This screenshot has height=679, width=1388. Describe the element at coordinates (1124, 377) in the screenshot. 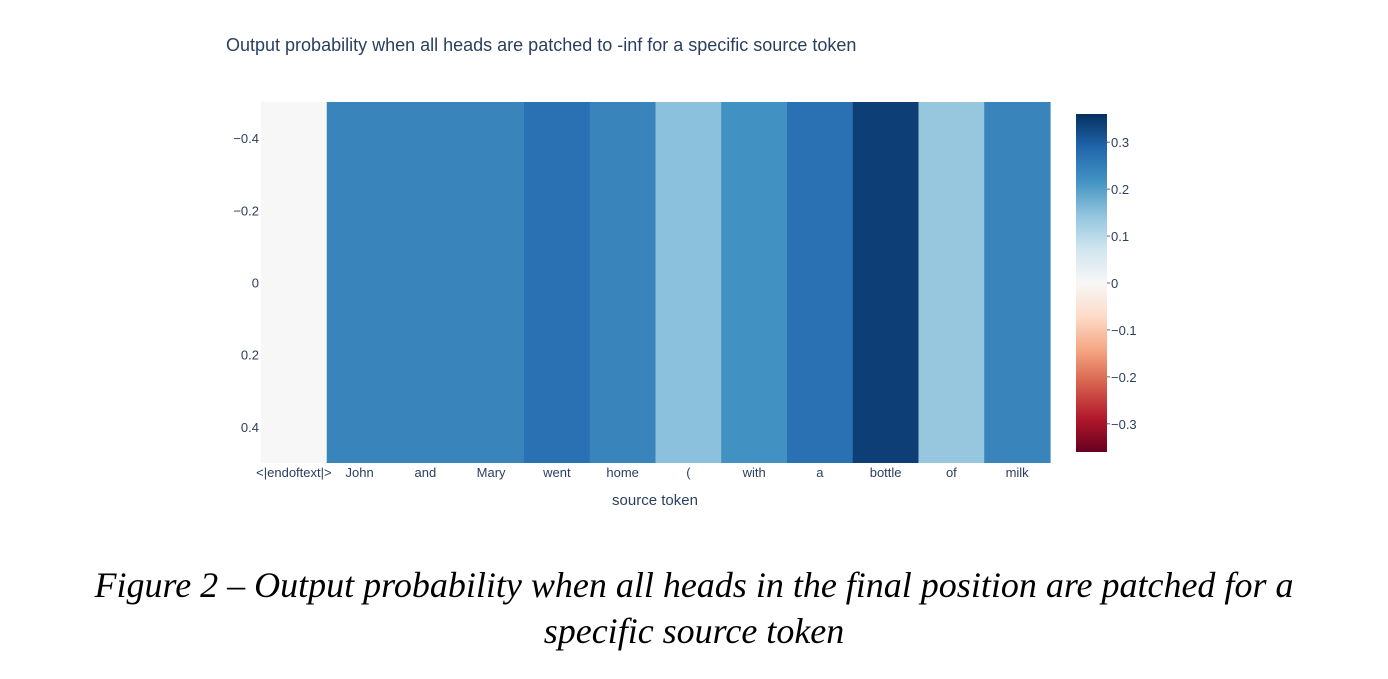

I see `colorbar-tick-label: −0.2` at that location.